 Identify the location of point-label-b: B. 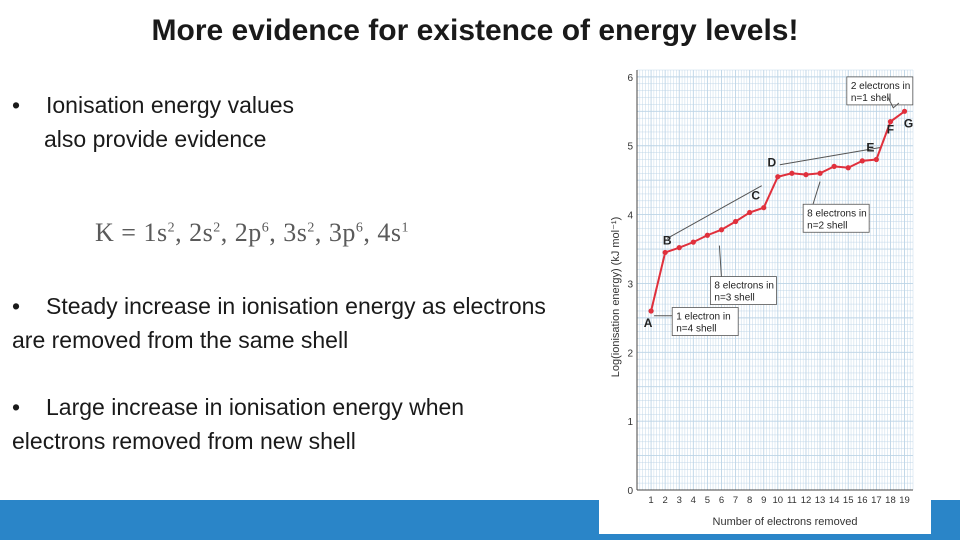
(667, 240).